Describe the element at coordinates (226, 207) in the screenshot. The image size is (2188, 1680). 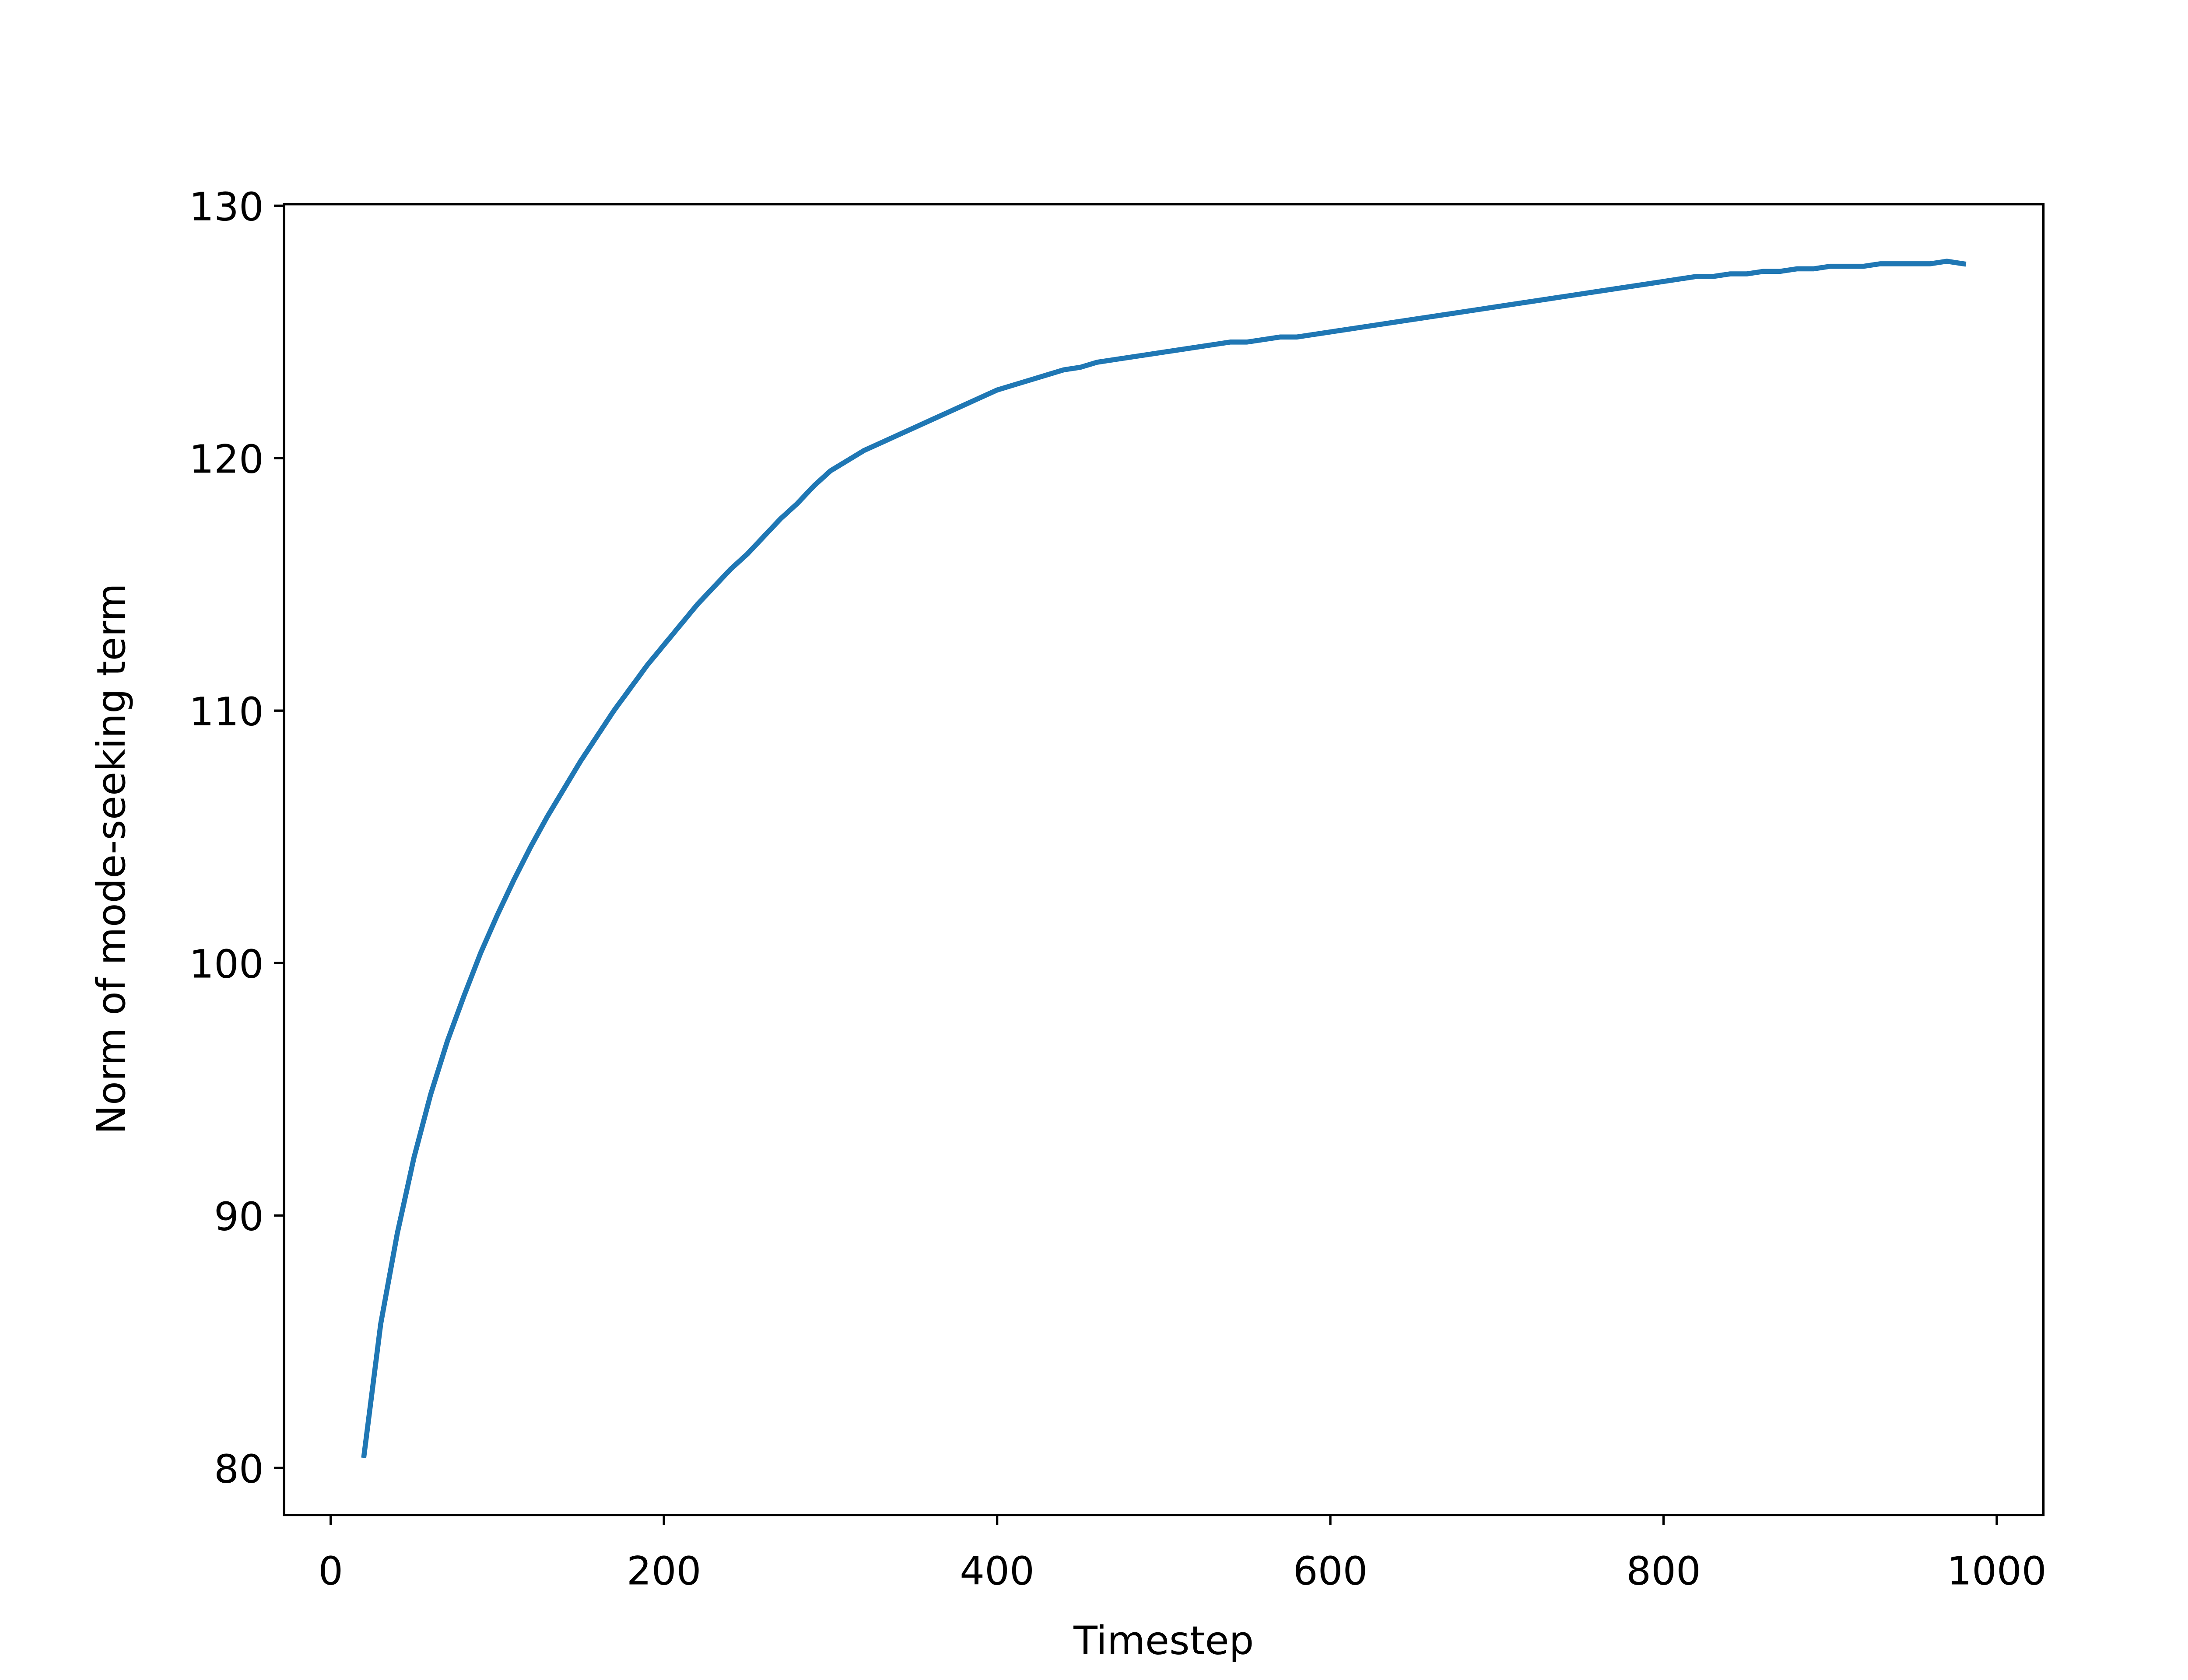
I see `y-tick-label: 130` at that location.